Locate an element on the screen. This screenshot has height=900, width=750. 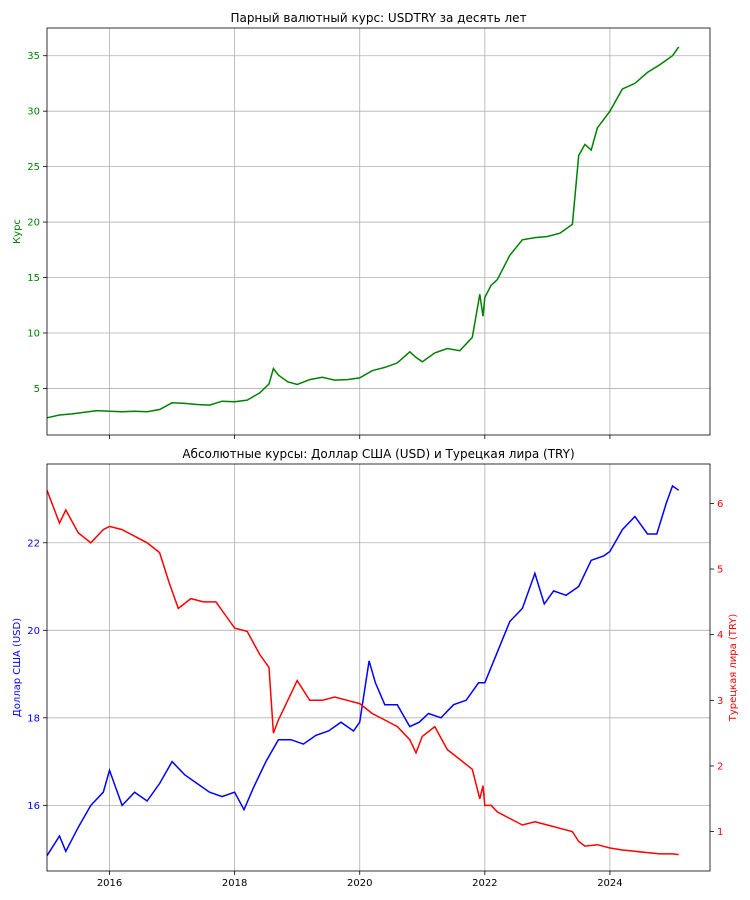
y-tick-label: 30 is located at coordinates (33, 112).